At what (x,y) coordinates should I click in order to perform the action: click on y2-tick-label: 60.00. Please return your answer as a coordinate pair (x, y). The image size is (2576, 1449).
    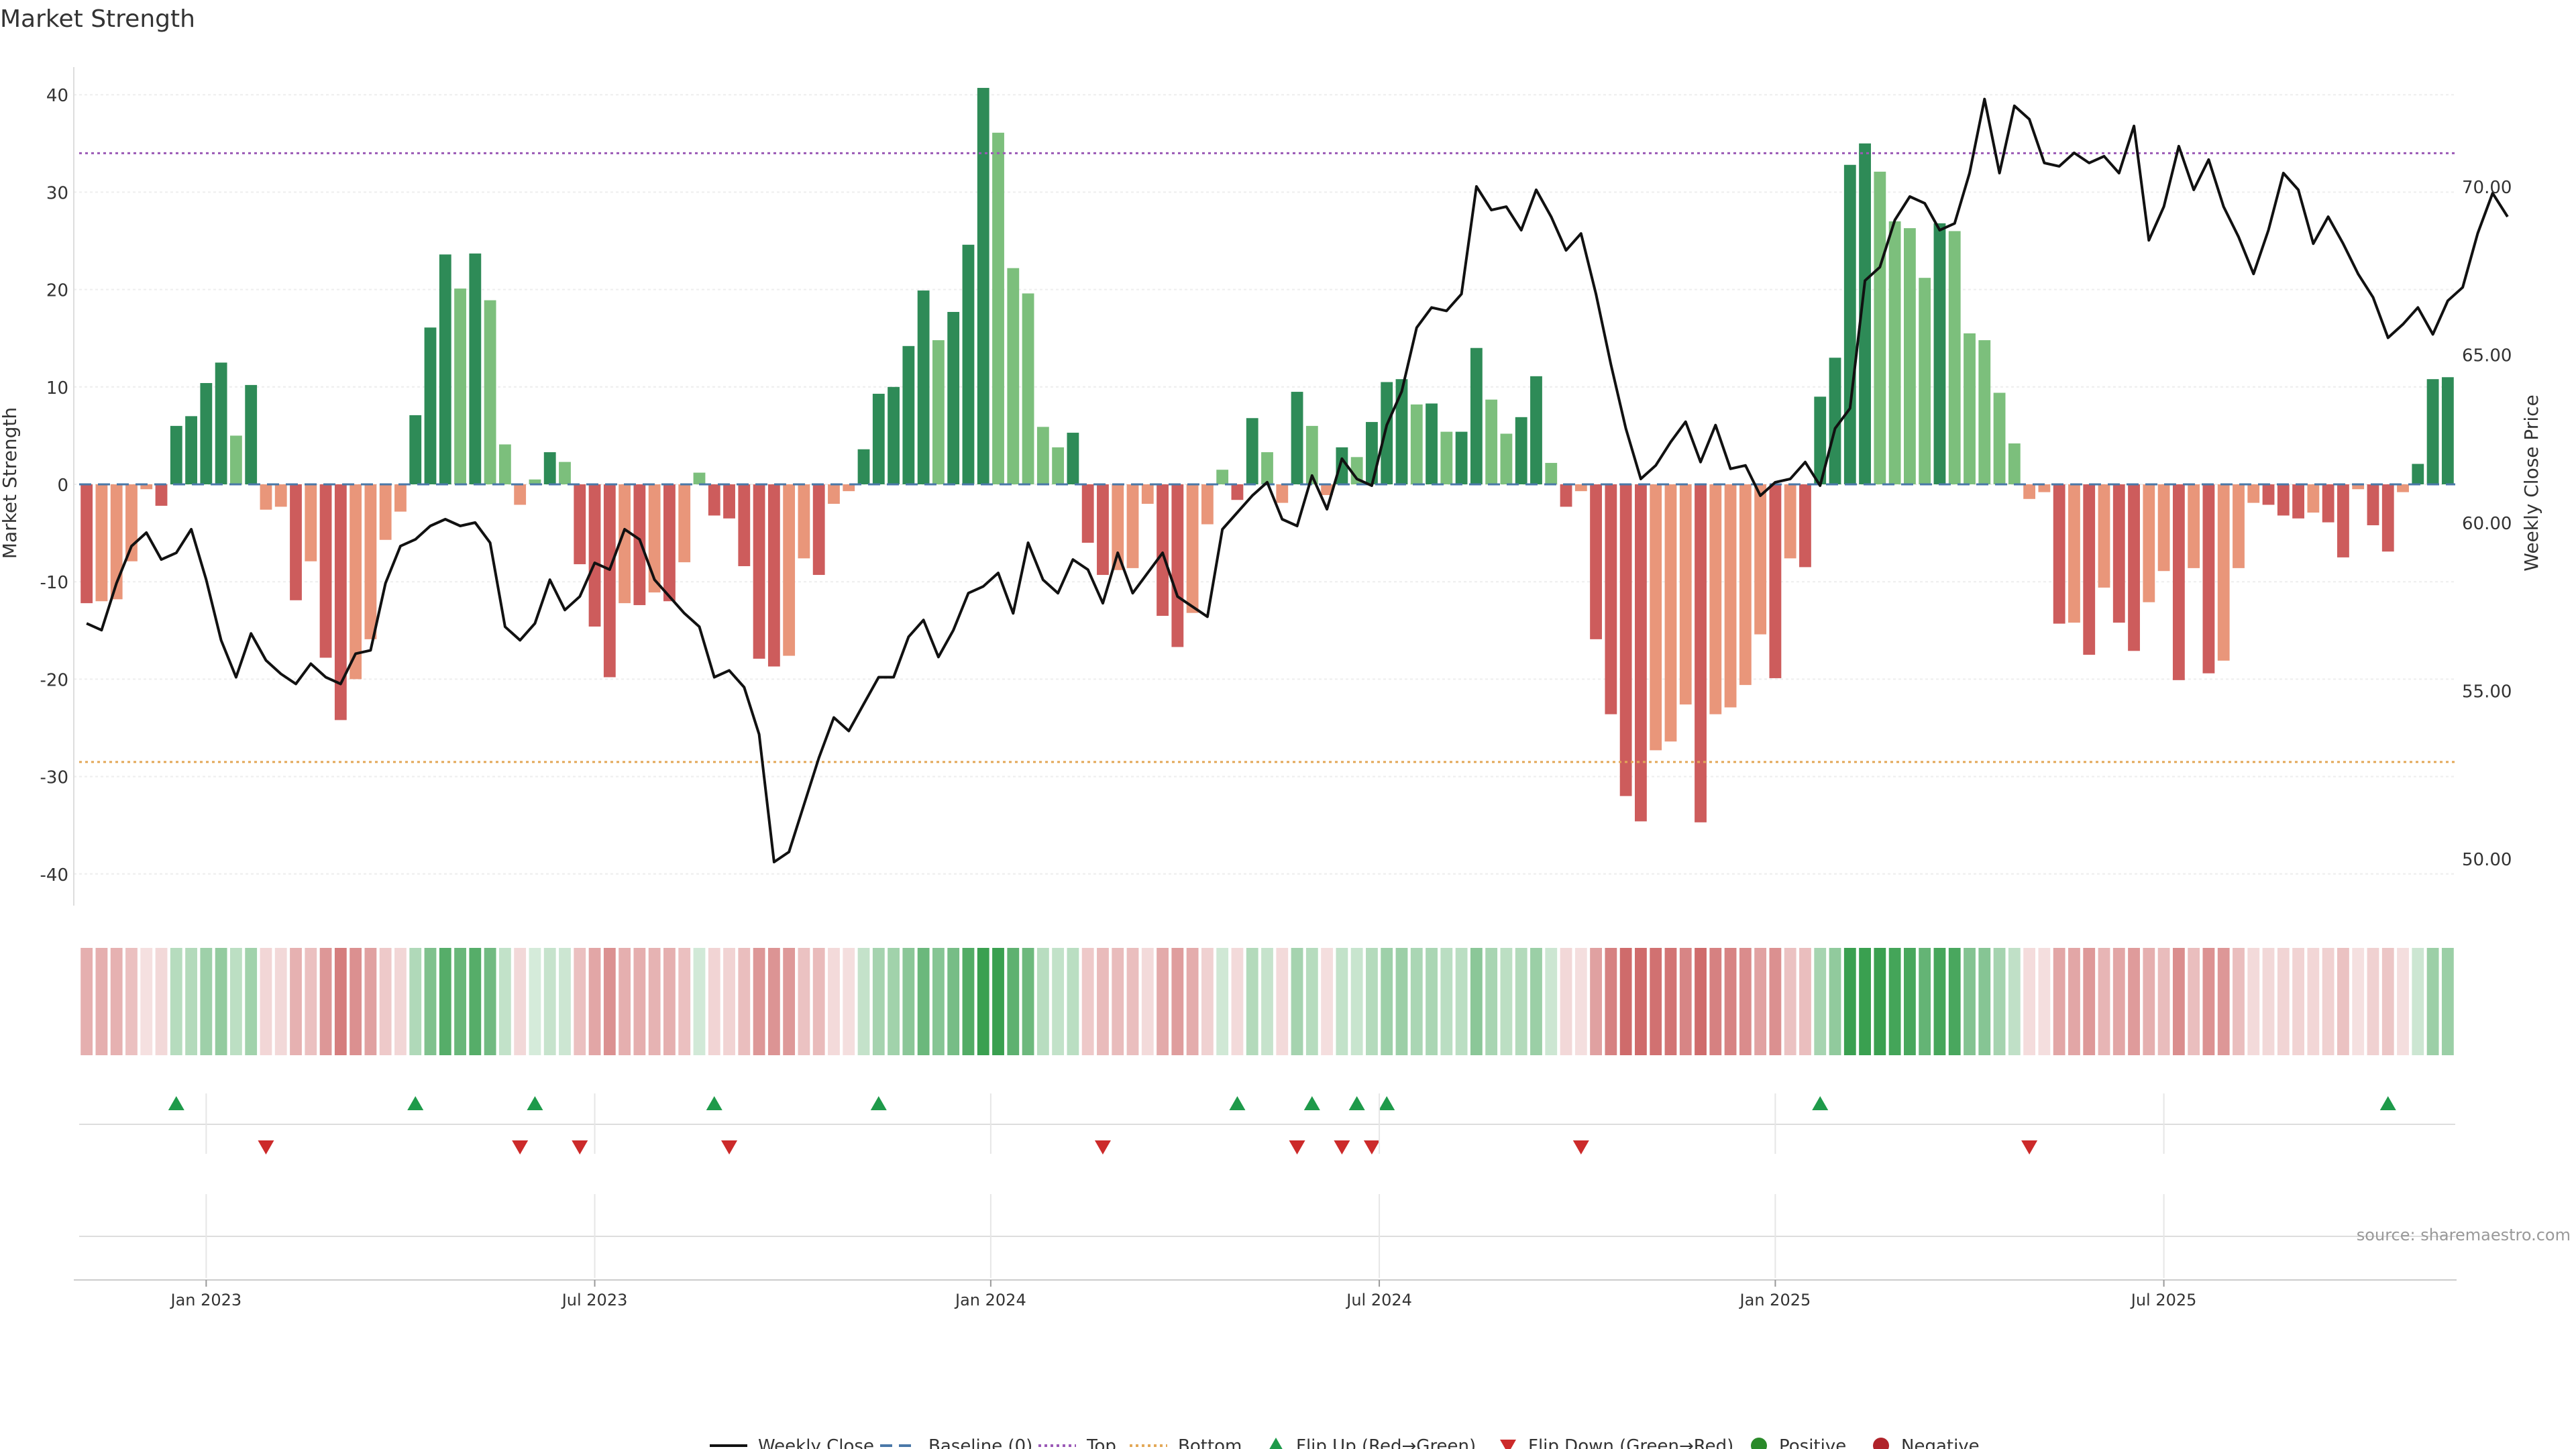
    Looking at the image, I should click on (2487, 524).